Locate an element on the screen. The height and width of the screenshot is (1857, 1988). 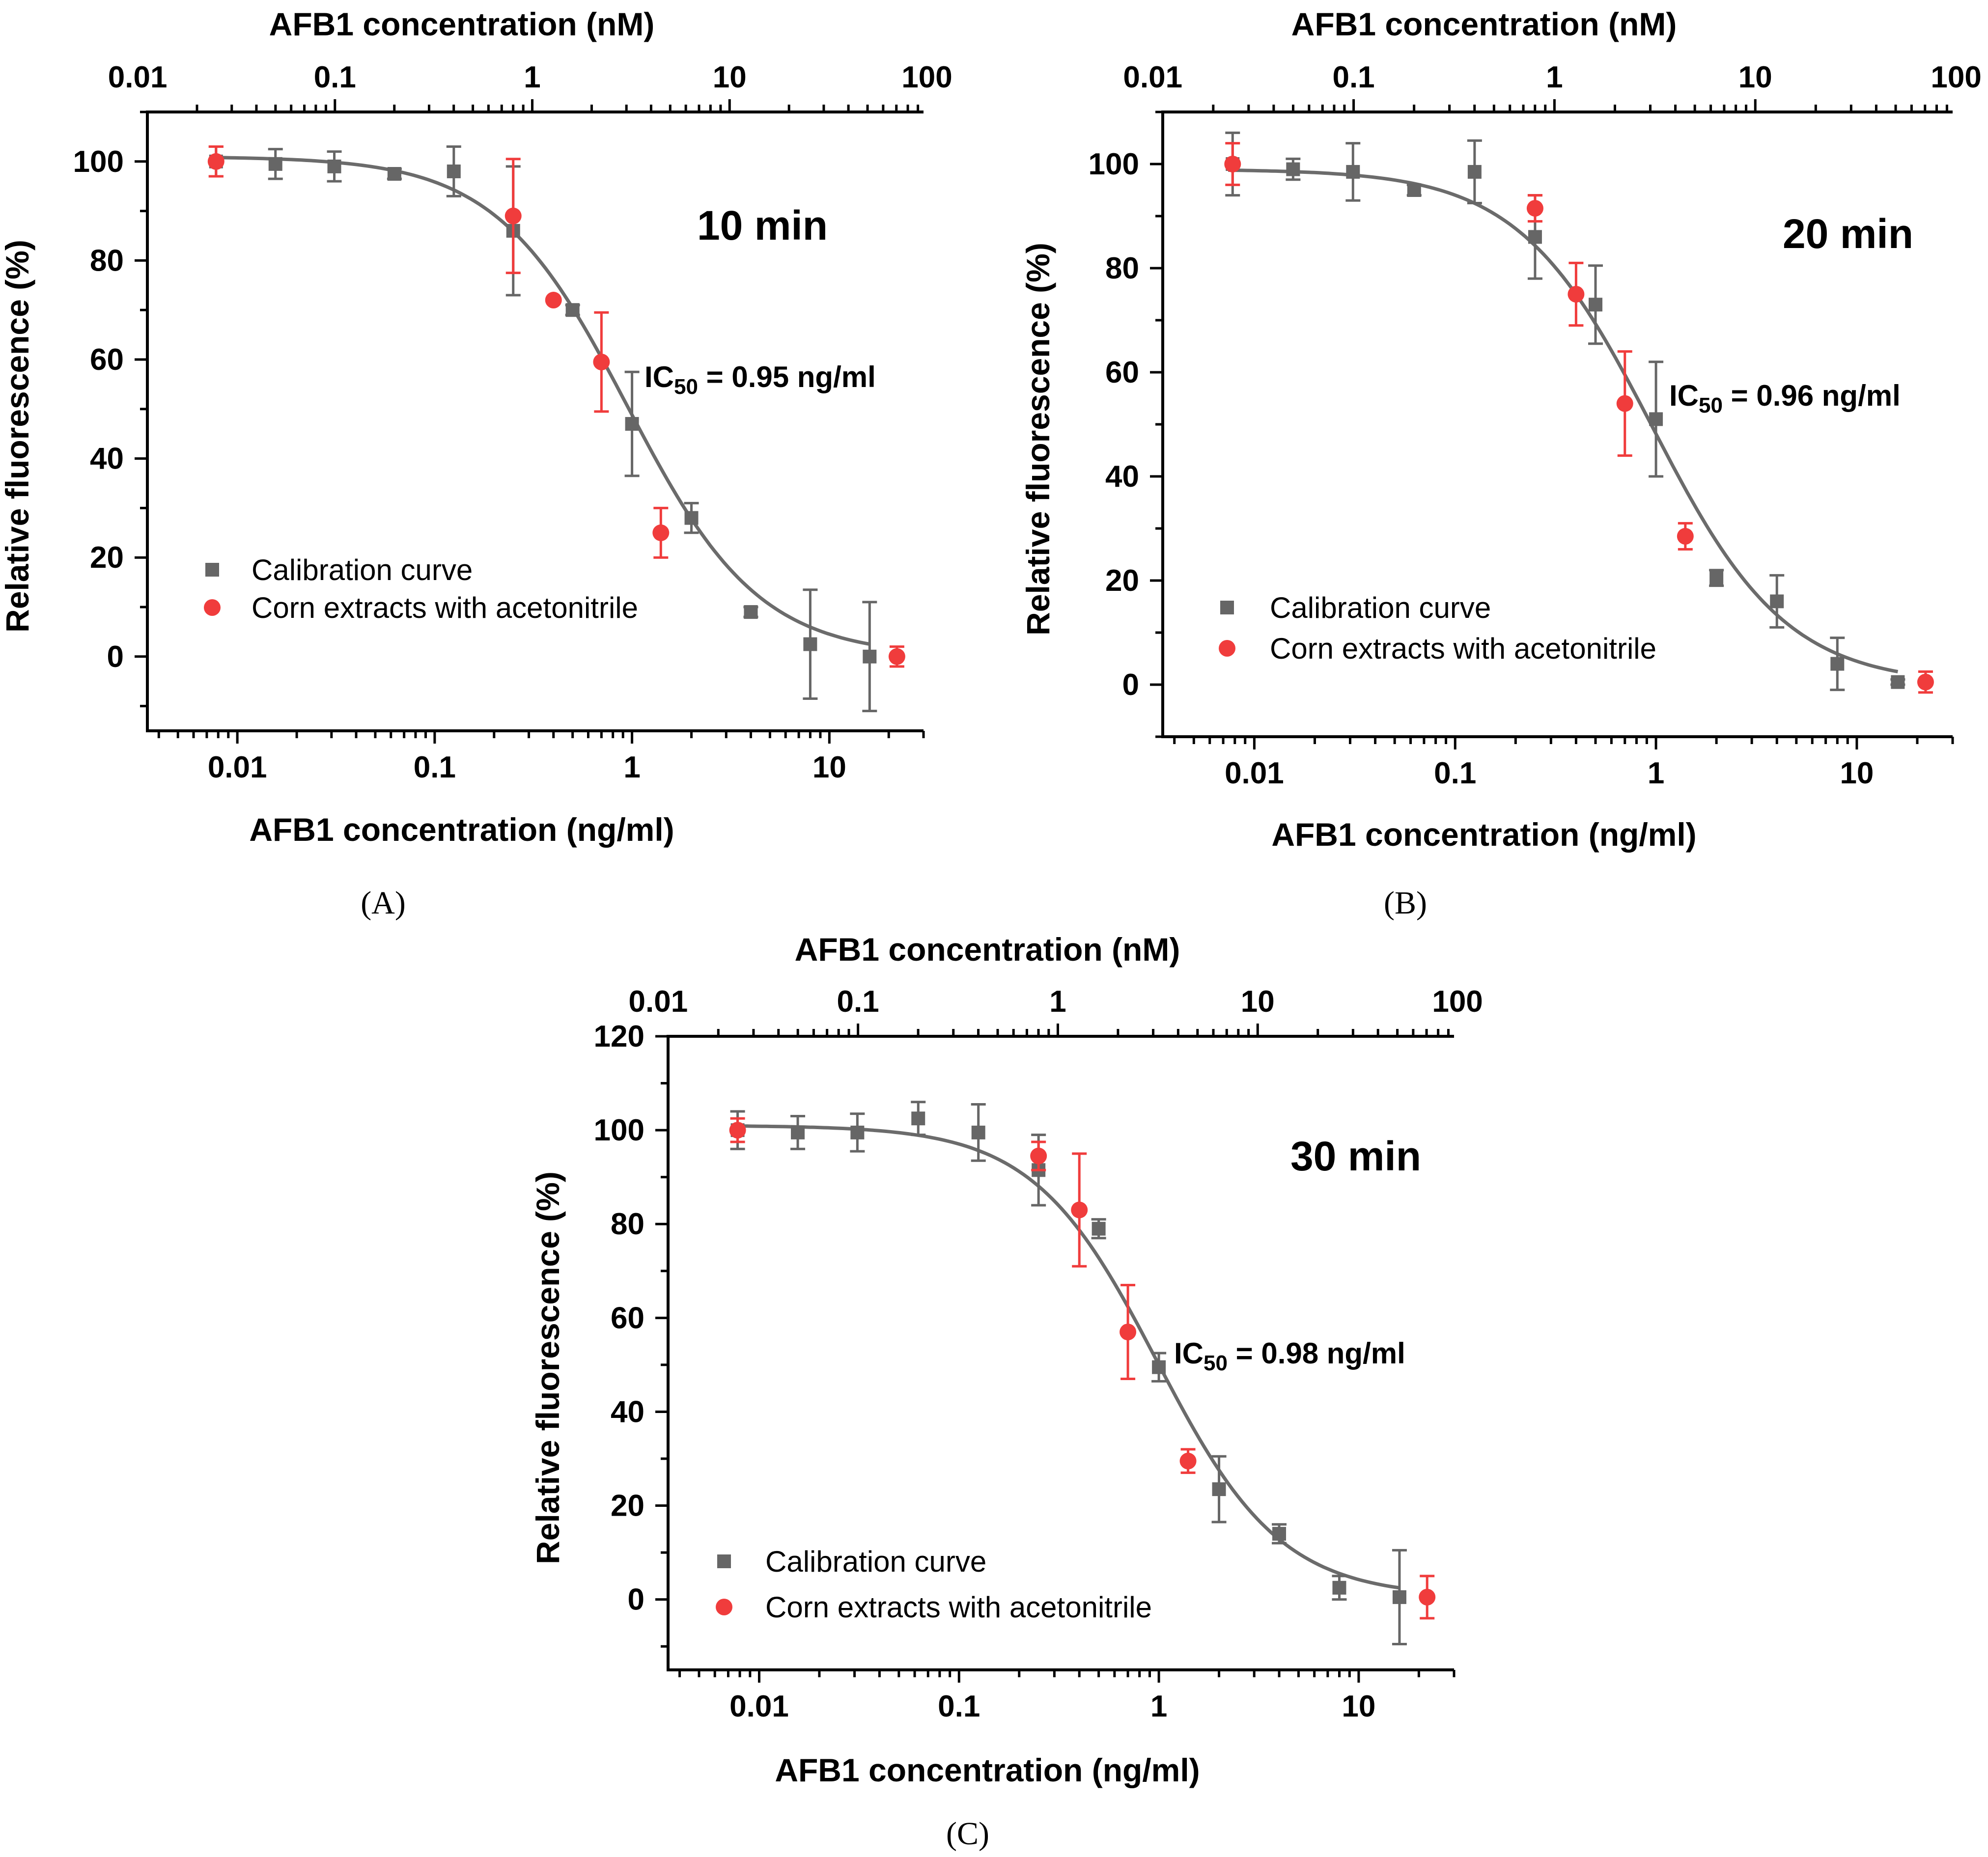
ic50-label: IC50 = 0.95 ng/ml is located at coordinates (760, 379).